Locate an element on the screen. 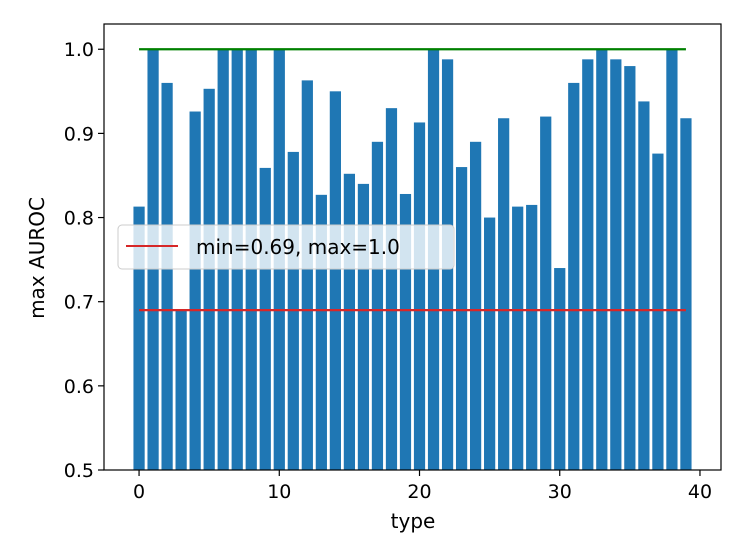 This screenshot has width=747, height=560. x-tick-label: 20 is located at coordinates (419, 492).